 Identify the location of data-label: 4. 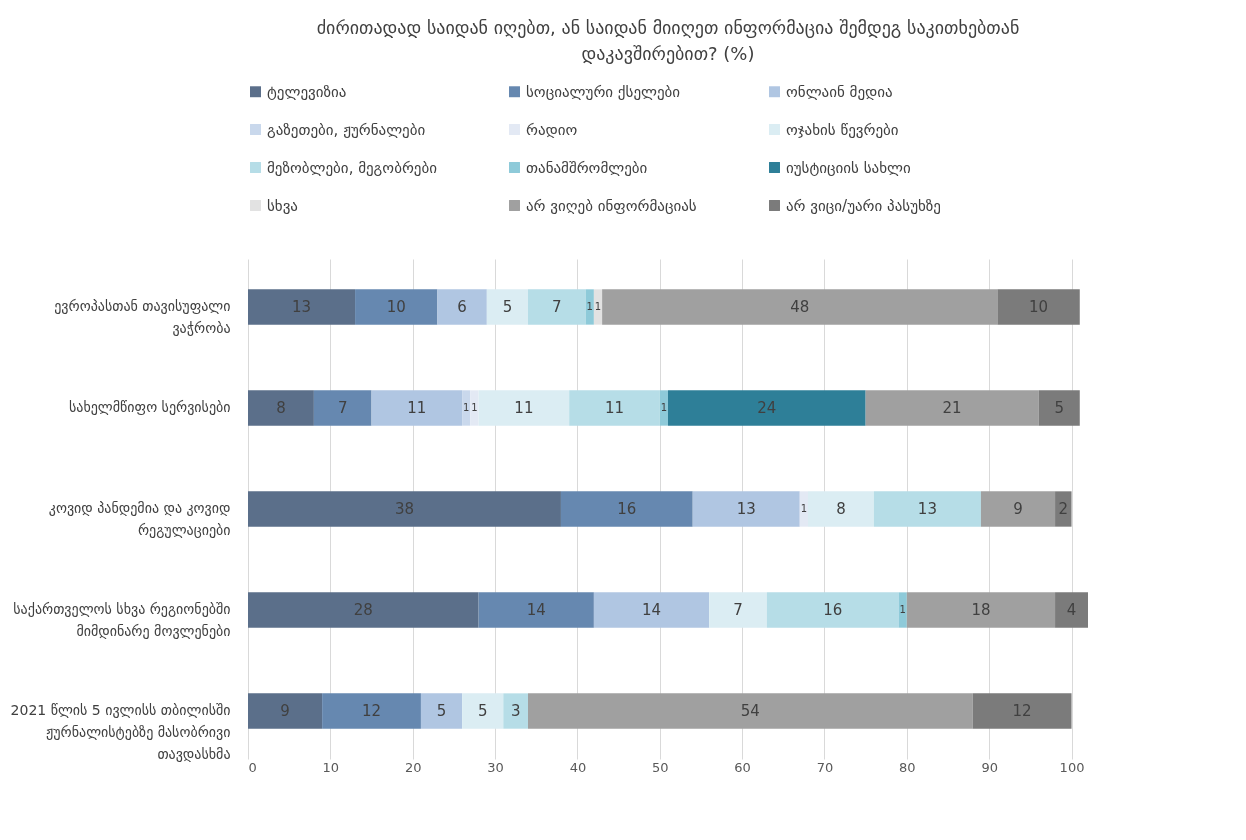
(1071, 610).